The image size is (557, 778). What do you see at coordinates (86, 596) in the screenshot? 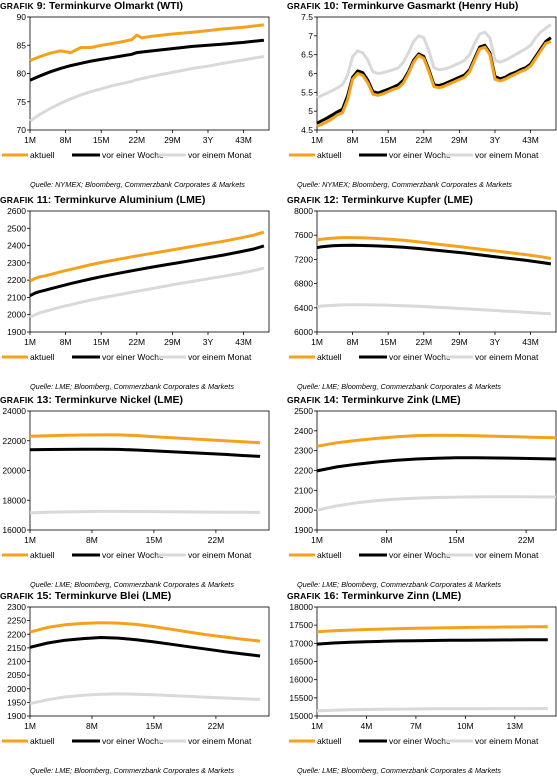
I see `chart-title: GRAFIK 15: Terminkurve Blei (LME)` at bounding box center [86, 596].